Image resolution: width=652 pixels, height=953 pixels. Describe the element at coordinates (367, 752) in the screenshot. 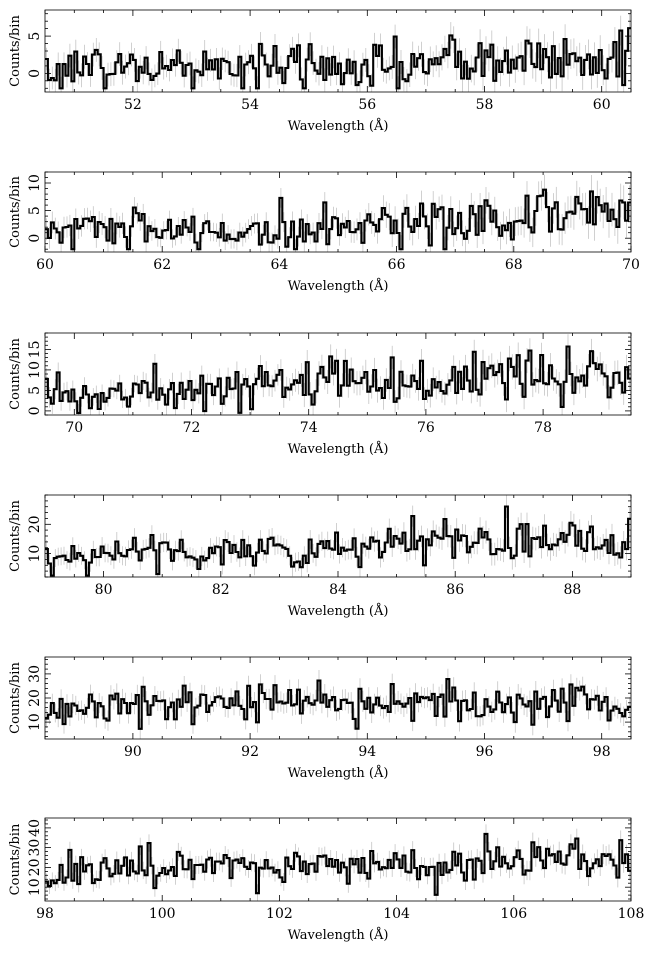

I see `x-tick-label: 94` at that location.